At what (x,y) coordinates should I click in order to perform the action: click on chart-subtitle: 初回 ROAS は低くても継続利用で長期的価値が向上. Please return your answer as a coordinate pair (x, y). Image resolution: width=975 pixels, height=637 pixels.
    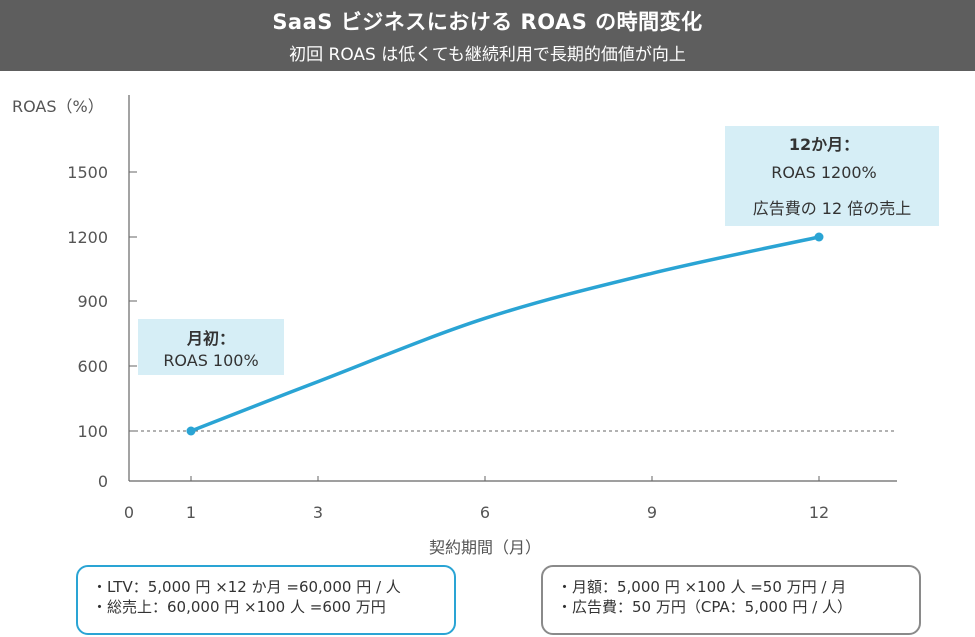
    Looking at the image, I should click on (487, 55).